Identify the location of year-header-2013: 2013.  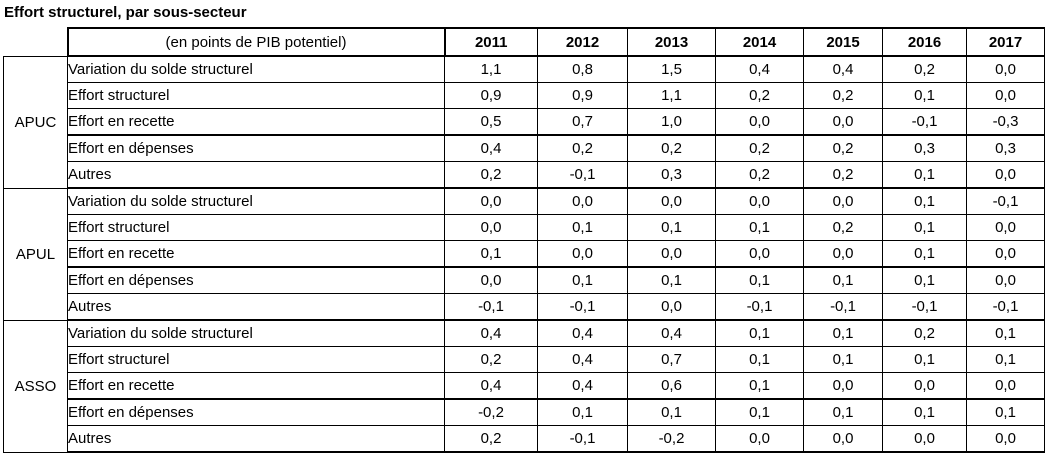
(671, 42).